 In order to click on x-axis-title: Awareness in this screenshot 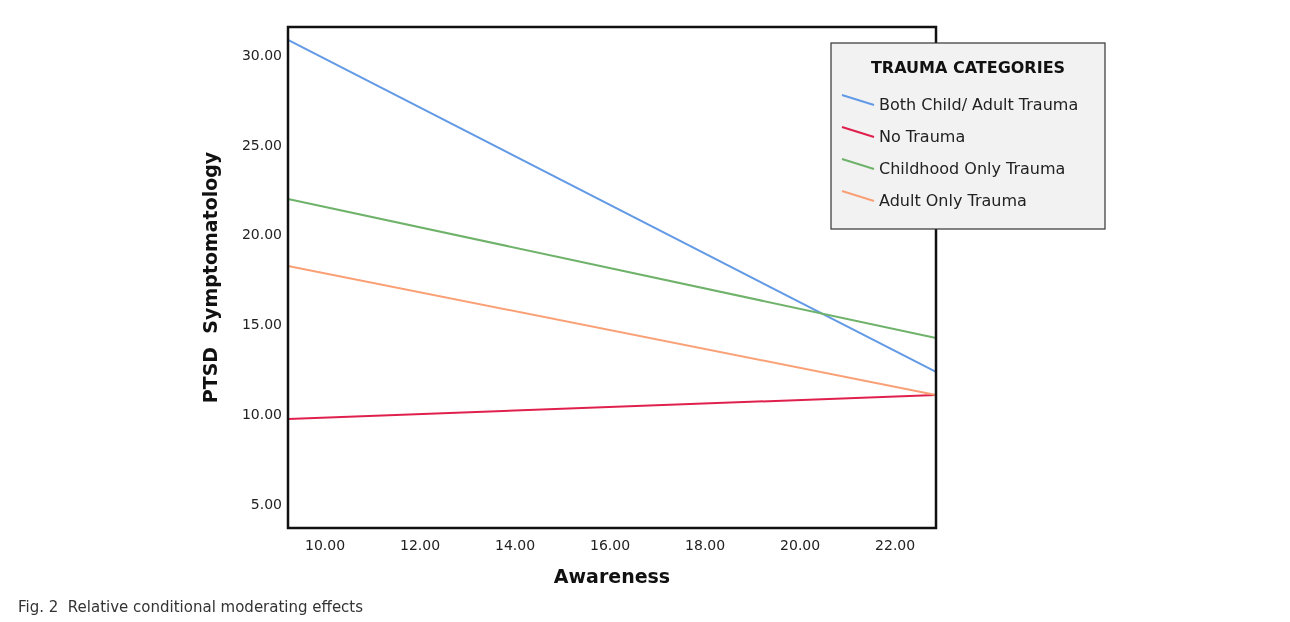, I will do `click(612, 576)`.